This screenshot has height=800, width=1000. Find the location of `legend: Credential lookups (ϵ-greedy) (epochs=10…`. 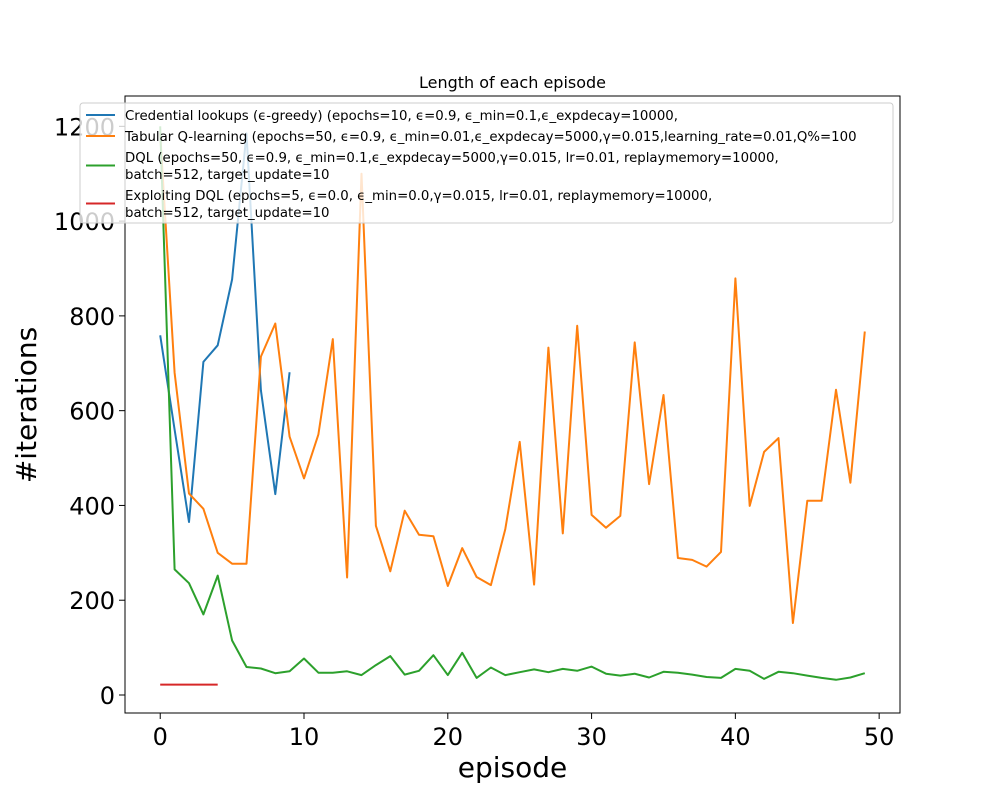

legend: Credential lookups (ϵ-greedy) (epochs=10… is located at coordinates (486, 163).